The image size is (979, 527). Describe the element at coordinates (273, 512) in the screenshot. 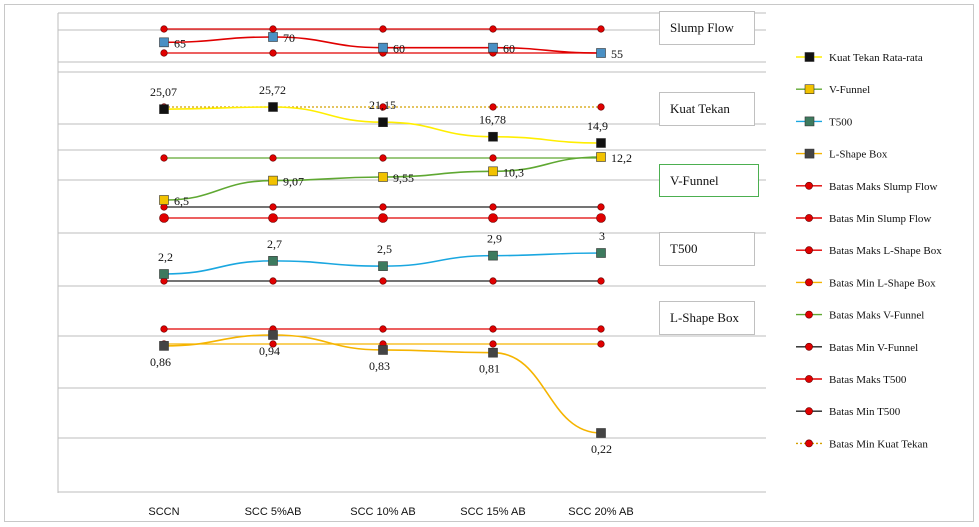

I see `category-label-1: SCC 5%AB` at that location.